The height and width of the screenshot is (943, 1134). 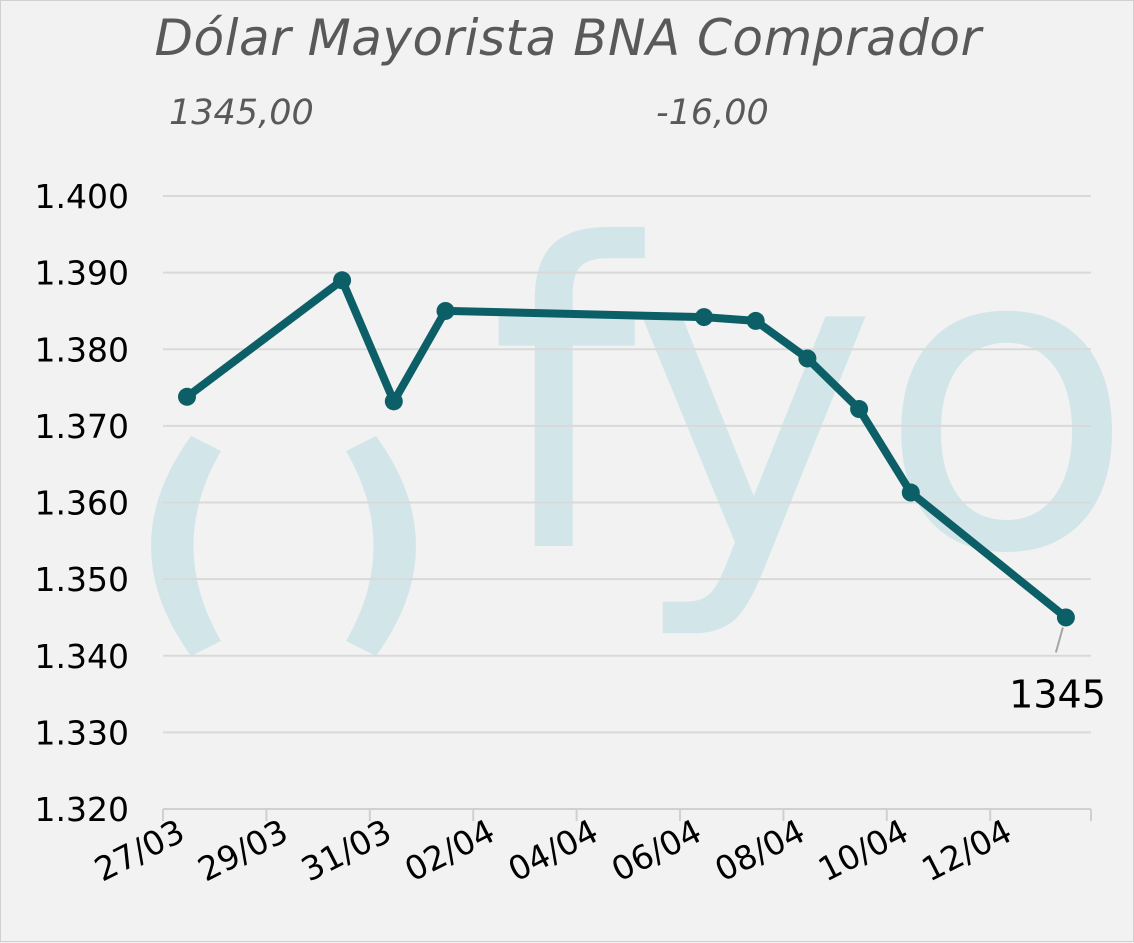 I want to click on y-tick-label: 1.320, so click(x=82, y=809).